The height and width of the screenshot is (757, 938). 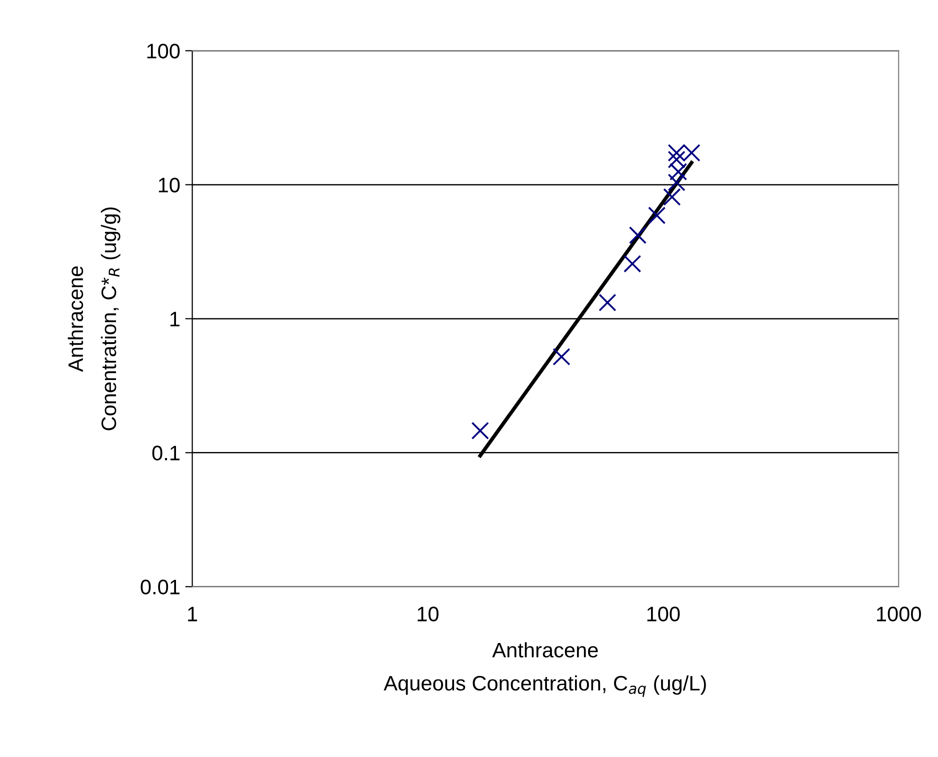 What do you see at coordinates (163, 51) in the screenshot?
I see `y-tick-label: 100` at bounding box center [163, 51].